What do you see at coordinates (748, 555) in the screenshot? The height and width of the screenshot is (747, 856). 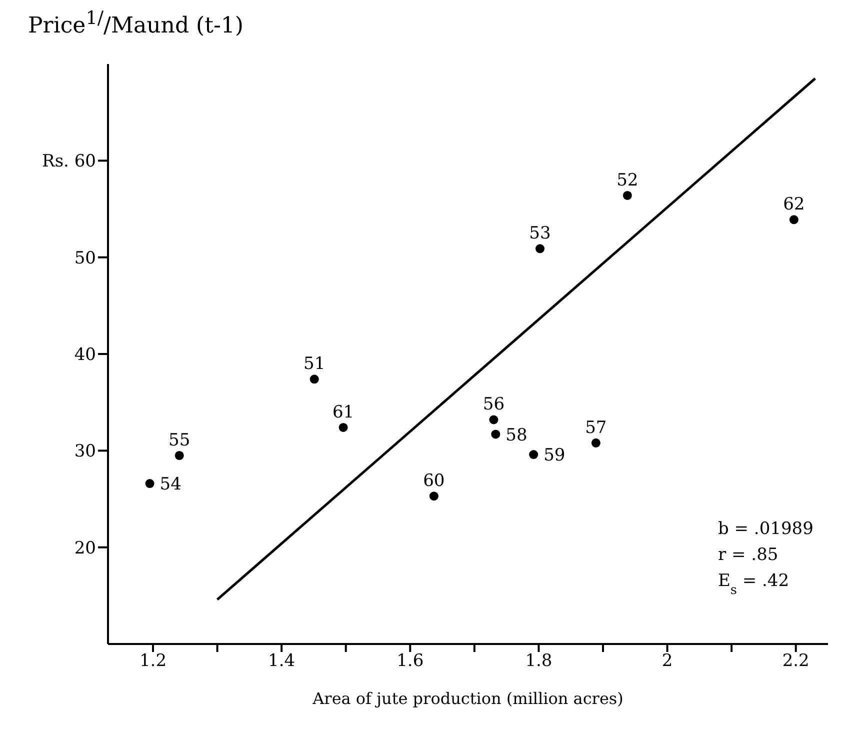 I see `annotation: r = .85` at bounding box center [748, 555].